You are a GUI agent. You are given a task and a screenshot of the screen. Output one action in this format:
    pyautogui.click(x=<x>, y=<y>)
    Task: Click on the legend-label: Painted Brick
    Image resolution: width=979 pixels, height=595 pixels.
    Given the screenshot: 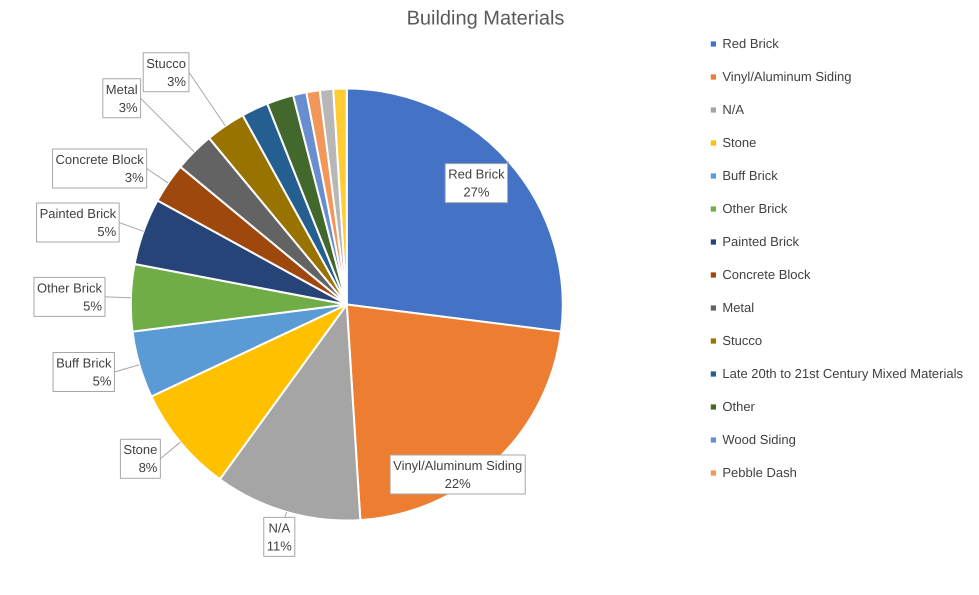 What is the action you would take?
    pyautogui.click(x=760, y=241)
    